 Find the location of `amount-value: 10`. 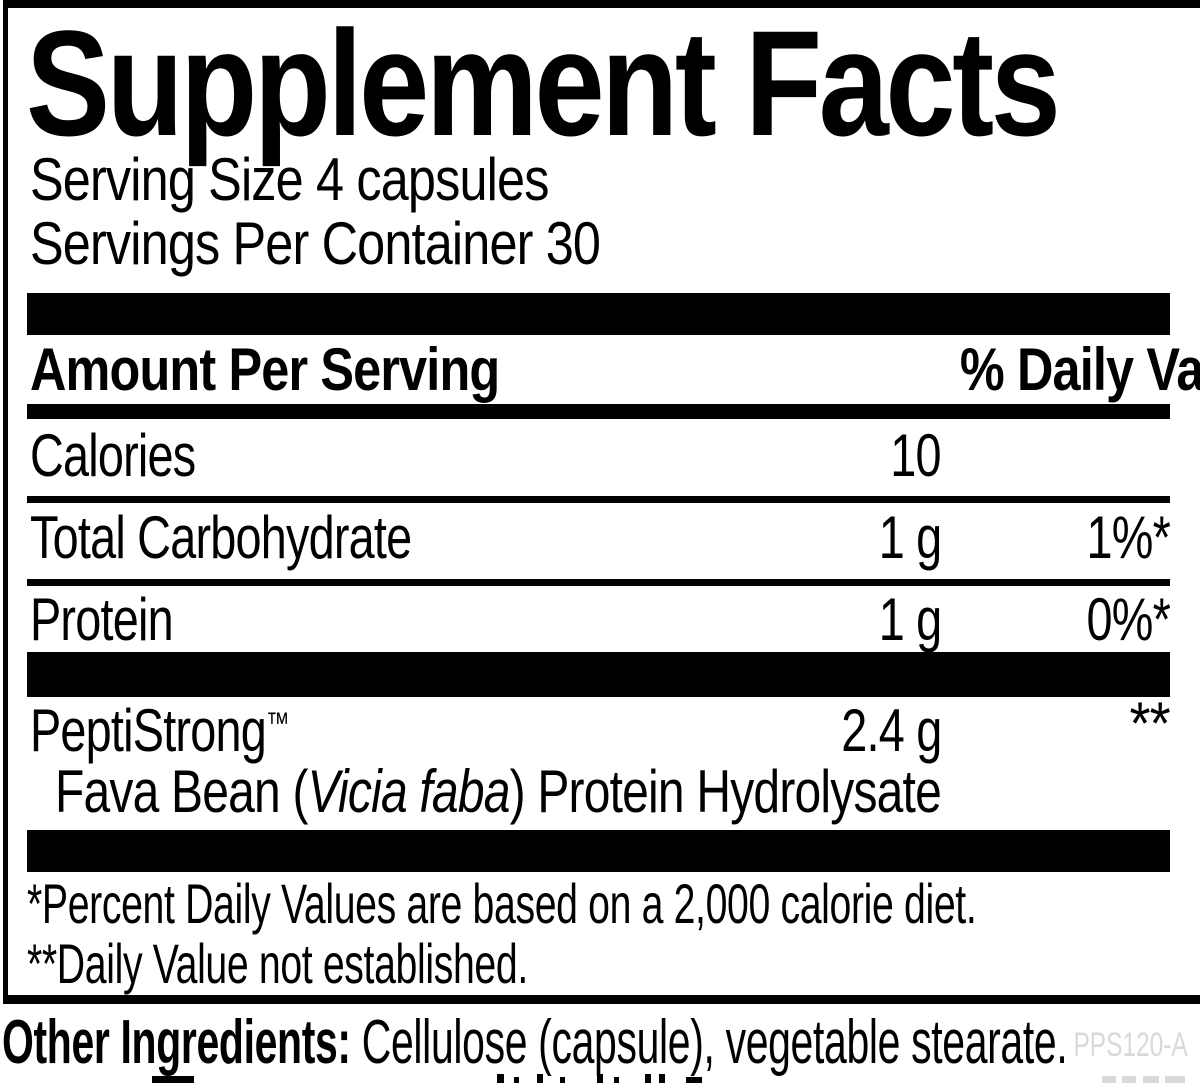

amount-value: 10 is located at coordinates (915, 455).